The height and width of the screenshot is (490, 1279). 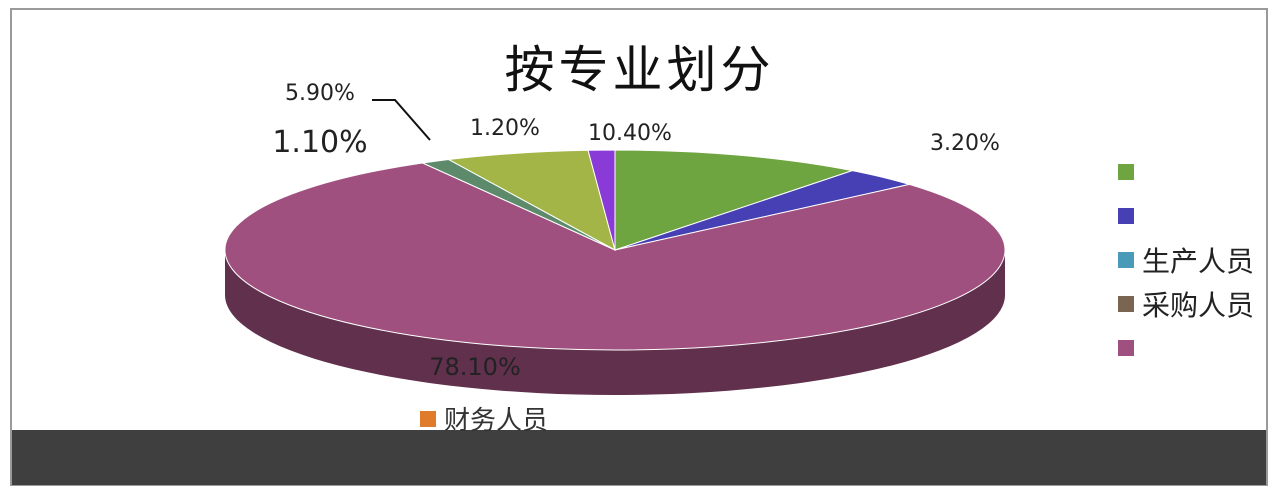 What do you see at coordinates (1198, 261) in the screenshot?
I see `legend-label: 生产人员` at bounding box center [1198, 261].